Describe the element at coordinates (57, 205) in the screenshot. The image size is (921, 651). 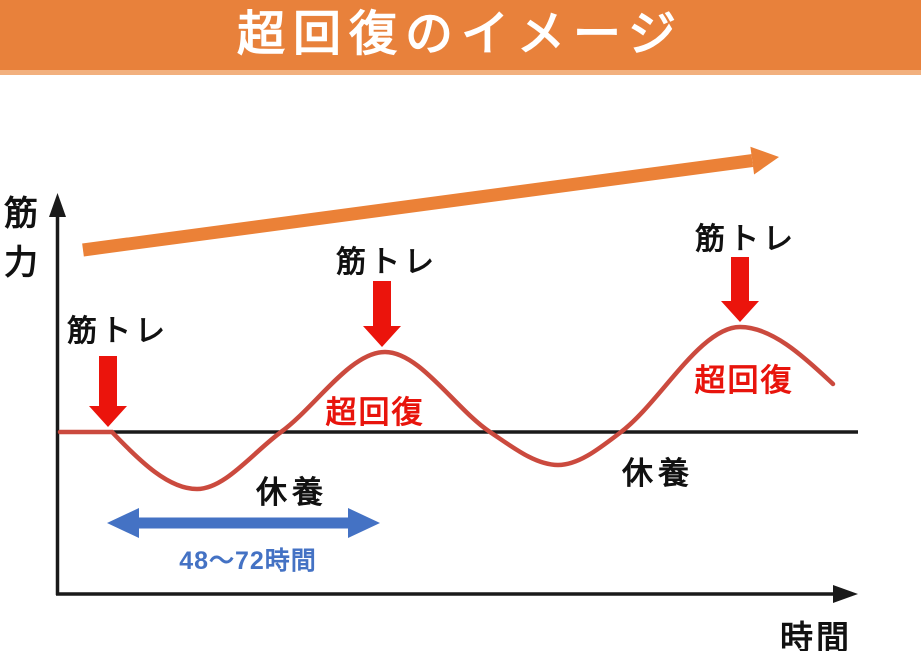
I see `y-axis-arrowhead-icon` at that location.